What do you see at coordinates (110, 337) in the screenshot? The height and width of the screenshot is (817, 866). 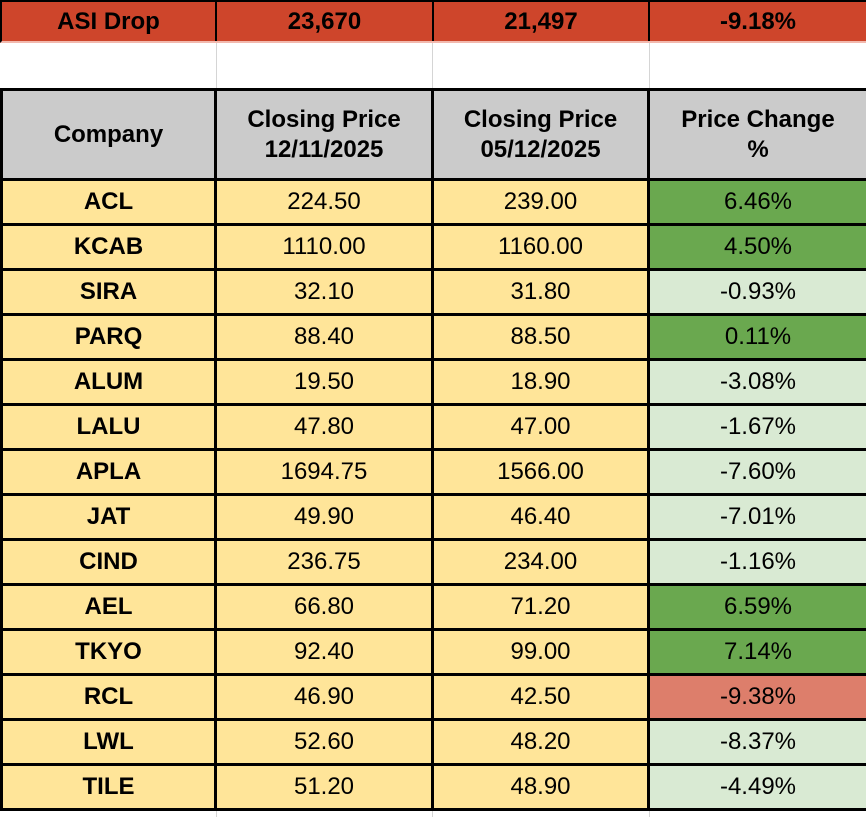 I see `company-cell: PARQ` at bounding box center [110, 337].